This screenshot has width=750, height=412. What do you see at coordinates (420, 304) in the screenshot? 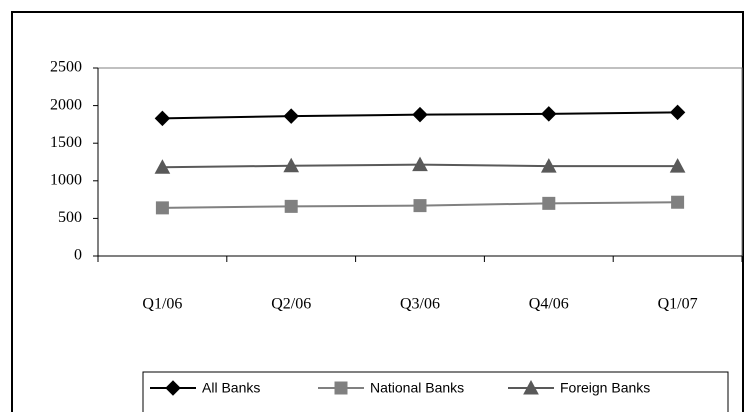
I see `x-tick-label: Q3/06` at bounding box center [420, 304].